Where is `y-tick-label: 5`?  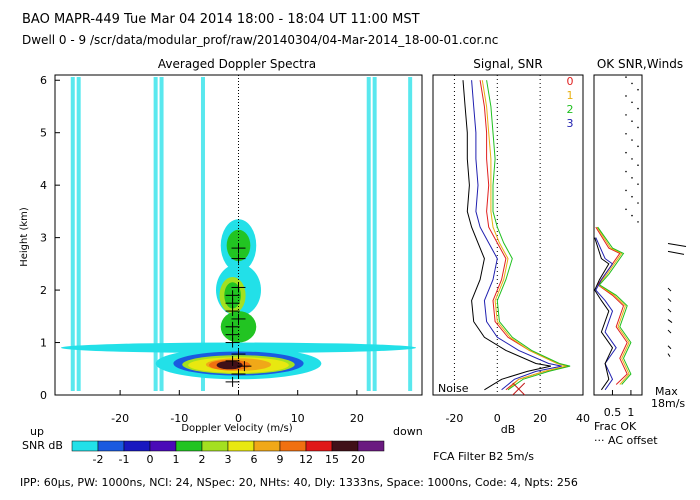
y-tick-label: 5 is located at coordinates (43, 133).